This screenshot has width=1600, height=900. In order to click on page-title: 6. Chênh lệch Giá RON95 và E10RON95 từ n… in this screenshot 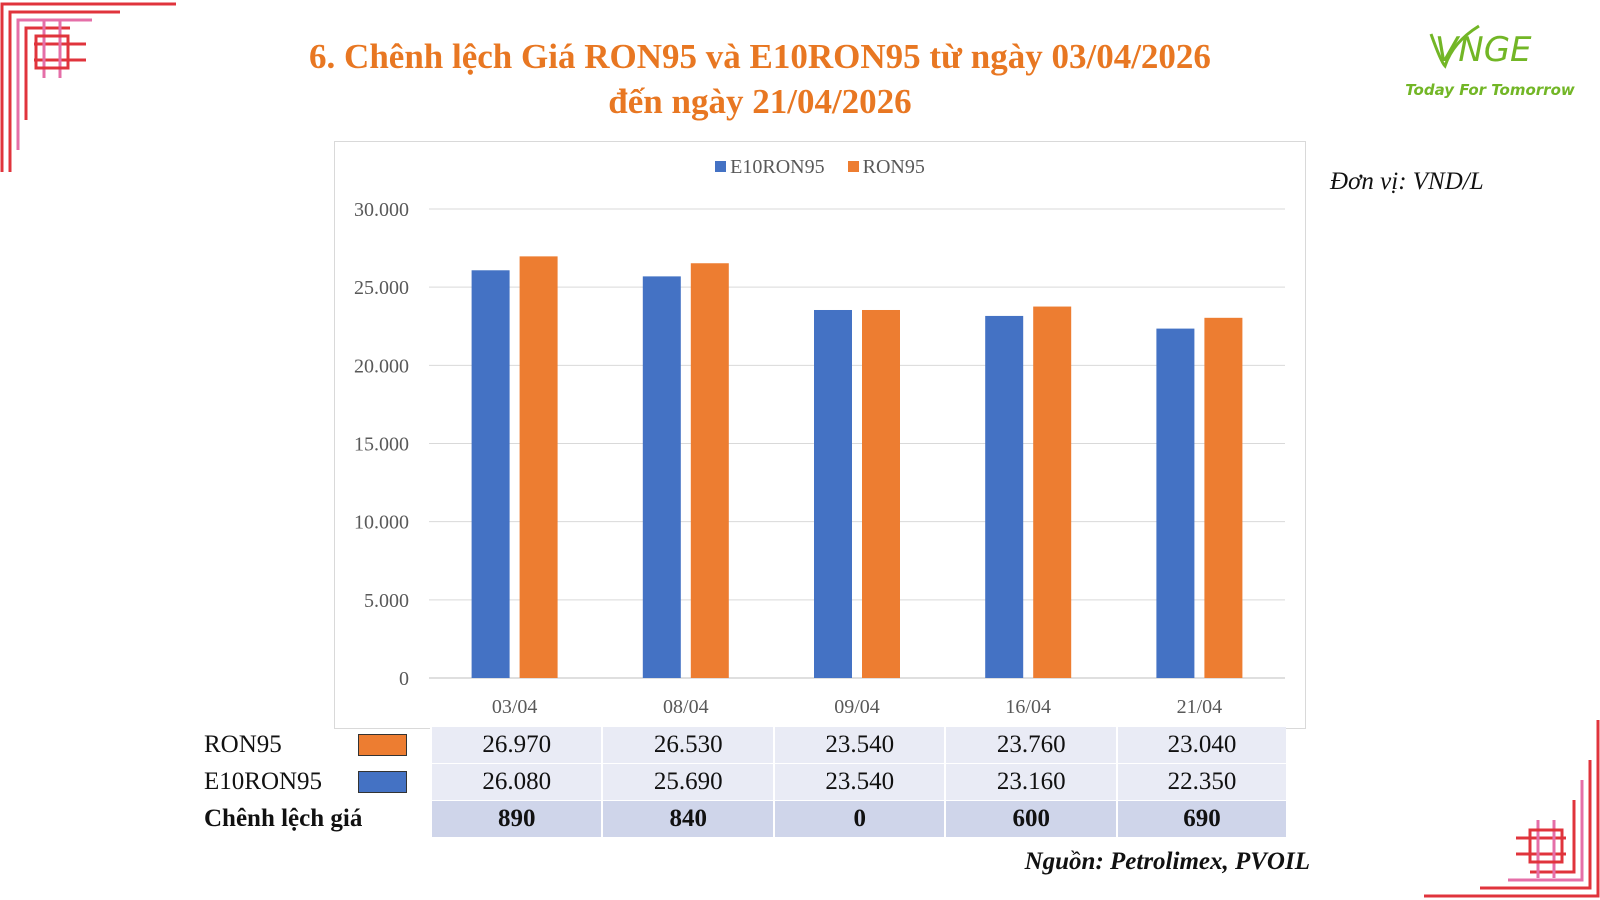, I will do `click(760, 79)`.